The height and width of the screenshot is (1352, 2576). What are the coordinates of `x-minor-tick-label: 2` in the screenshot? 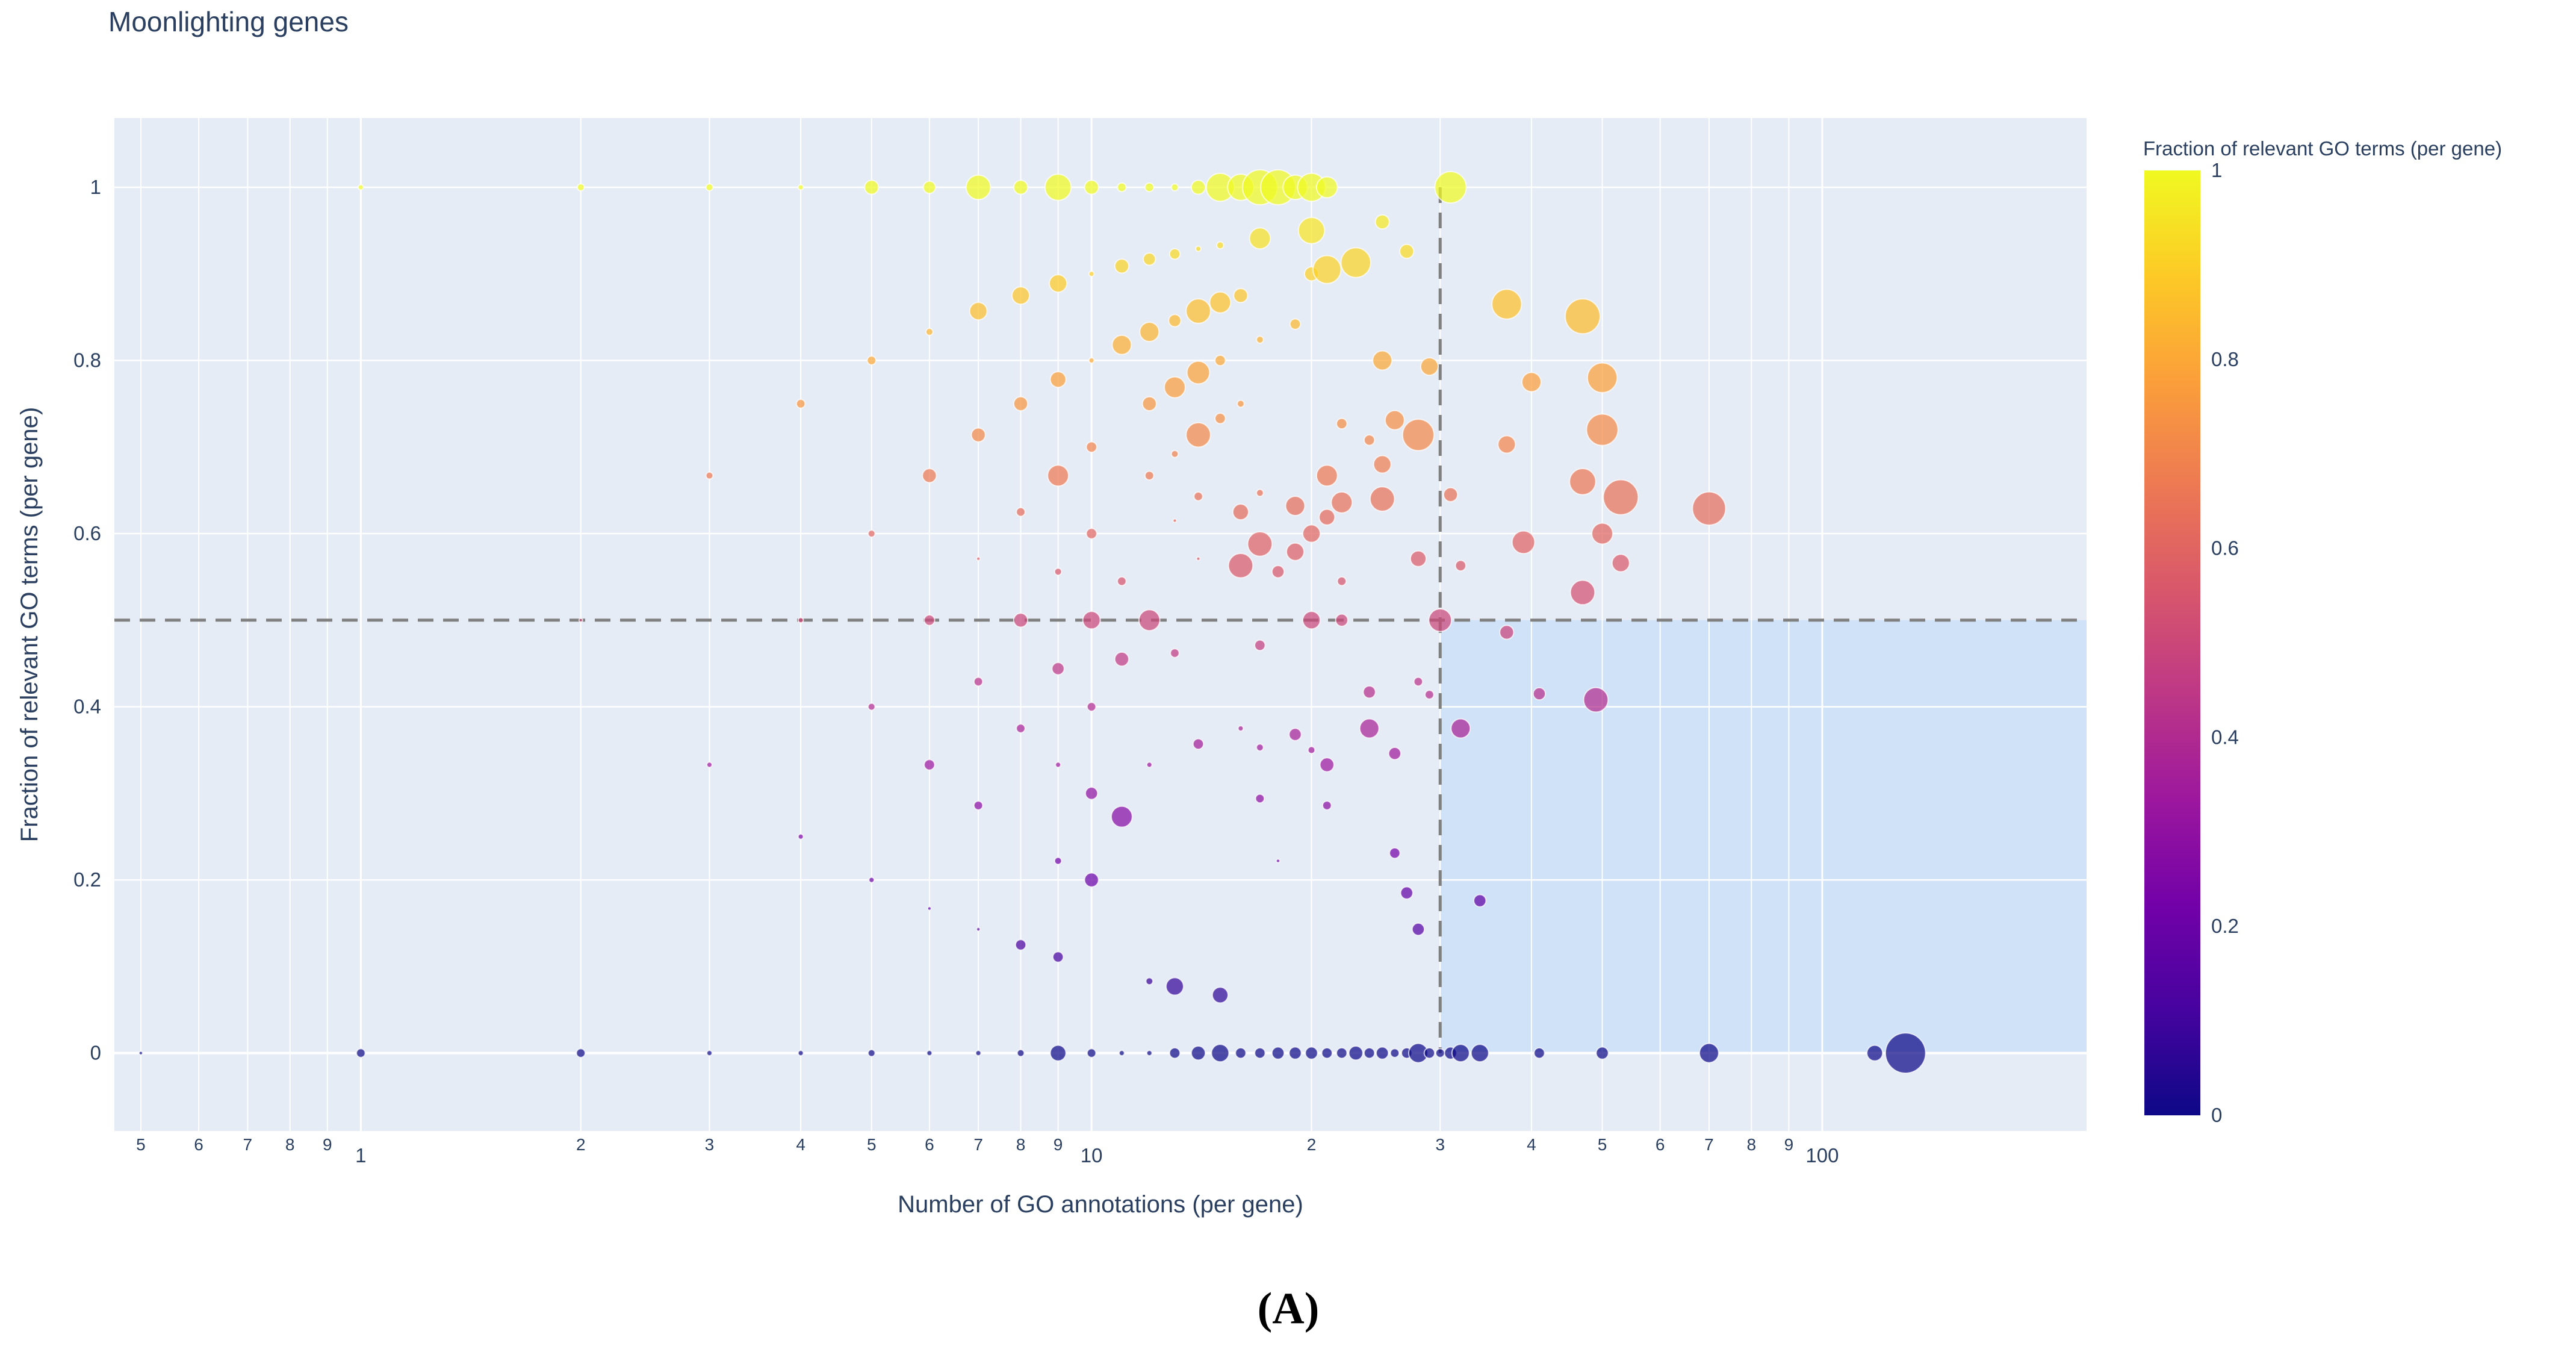 It's located at (581, 1144).